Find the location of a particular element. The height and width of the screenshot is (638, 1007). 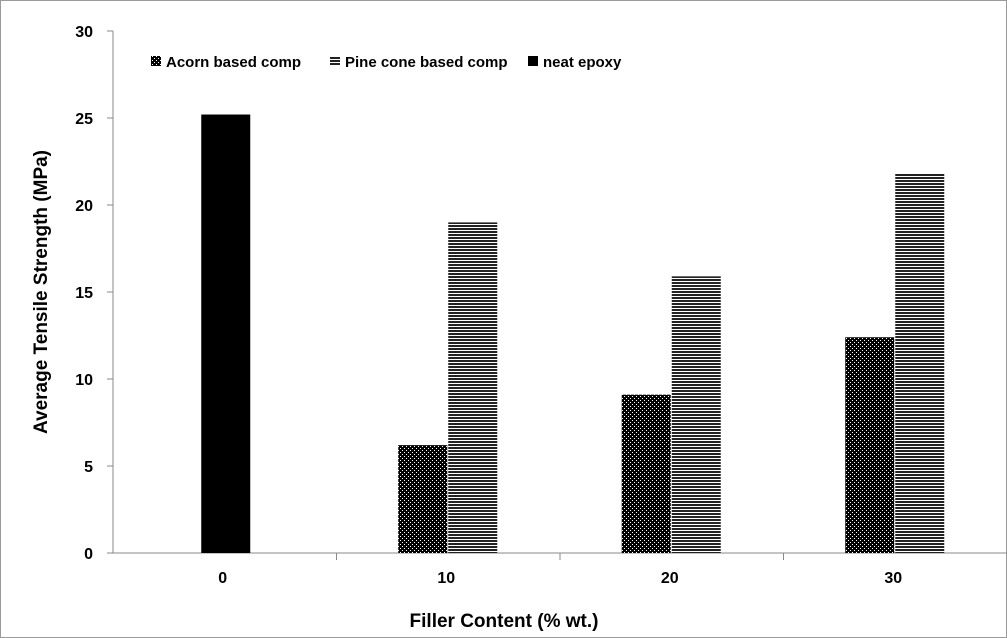

legend-label: Acorn based comp is located at coordinates (233, 62).